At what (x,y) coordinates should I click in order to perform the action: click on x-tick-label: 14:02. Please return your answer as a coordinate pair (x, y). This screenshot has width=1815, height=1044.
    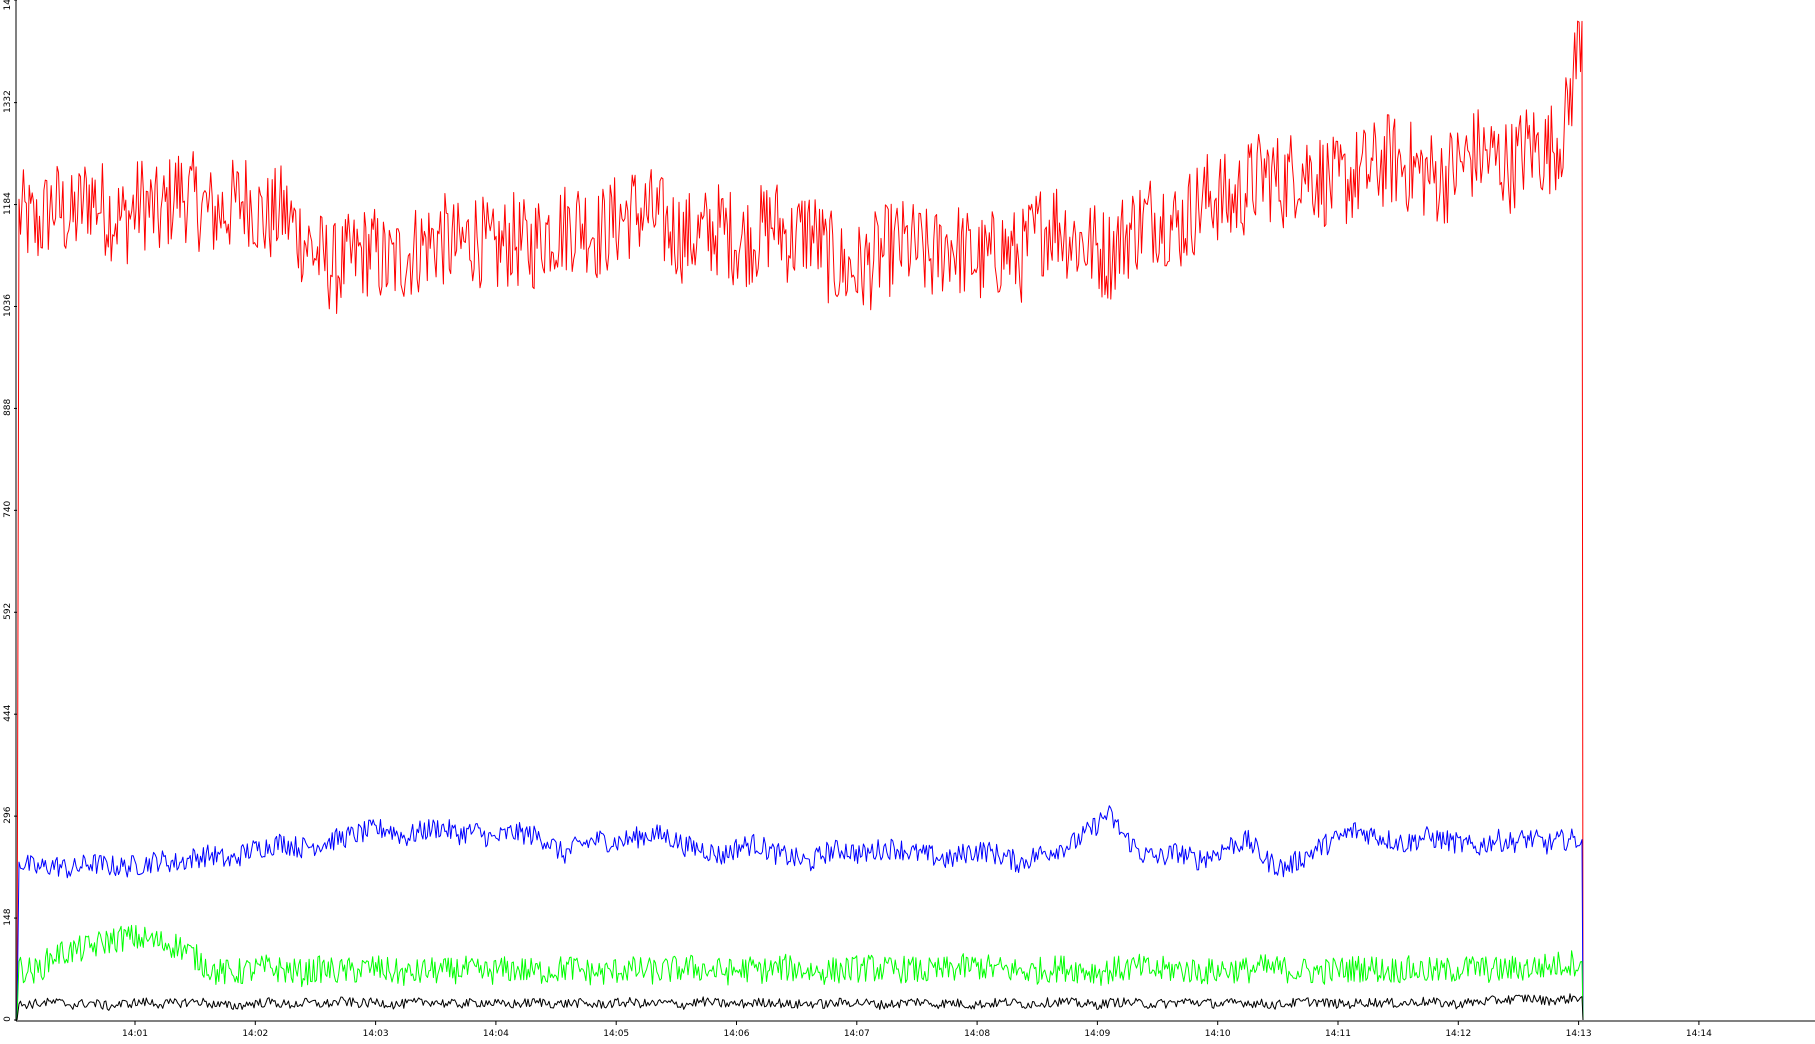
    Looking at the image, I should click on (255, 1034).